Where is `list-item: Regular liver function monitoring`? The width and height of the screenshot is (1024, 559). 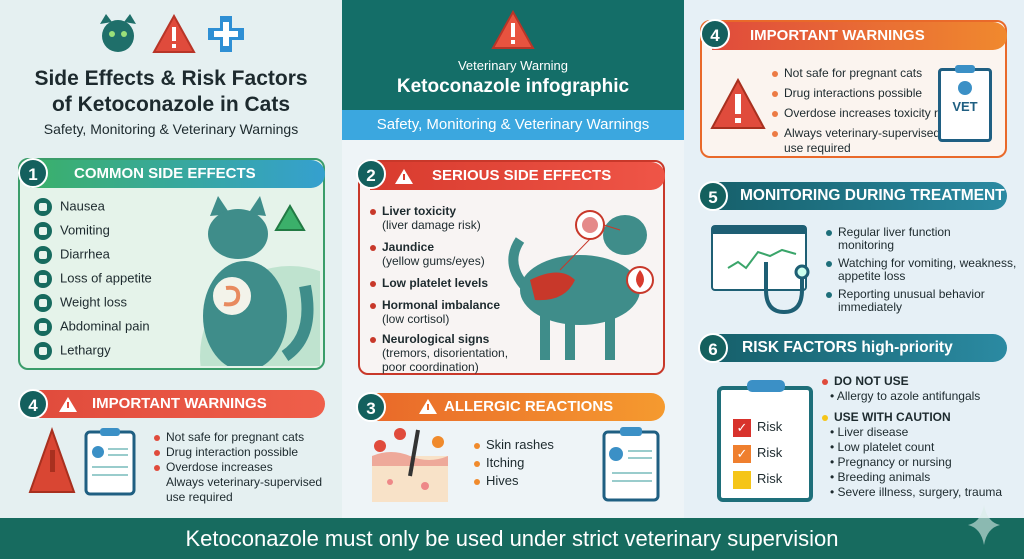
list-item: Regular liver function monitoring is located at coordinates (921, 239).